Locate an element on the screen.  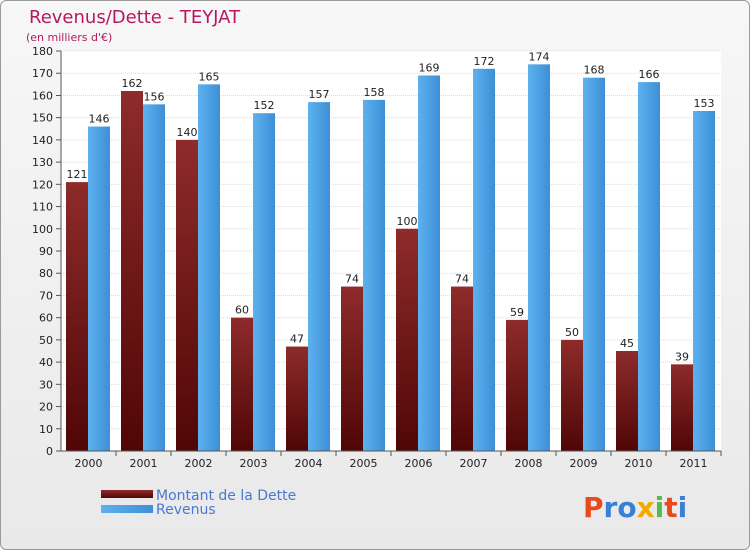
x-tick-label: 2000 is located at coordinates (89, 463).